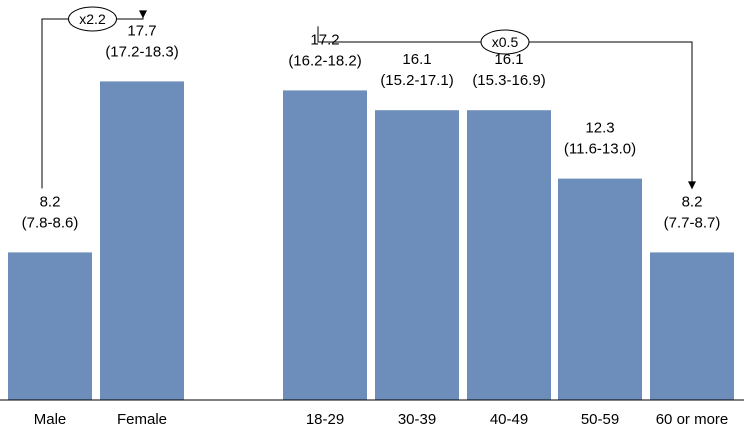 The image size is (744, 426). Describe the element at coordinates (324, 39) in the screenshot. I see `bar-value-label: 17.2` at that location.